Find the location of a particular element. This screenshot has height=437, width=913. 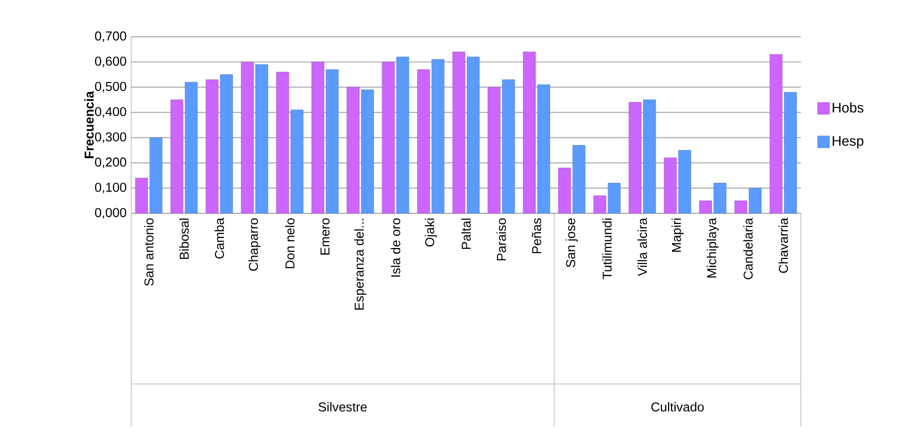

y-tick-label: 0,200 is located at coordinates (110, 163).